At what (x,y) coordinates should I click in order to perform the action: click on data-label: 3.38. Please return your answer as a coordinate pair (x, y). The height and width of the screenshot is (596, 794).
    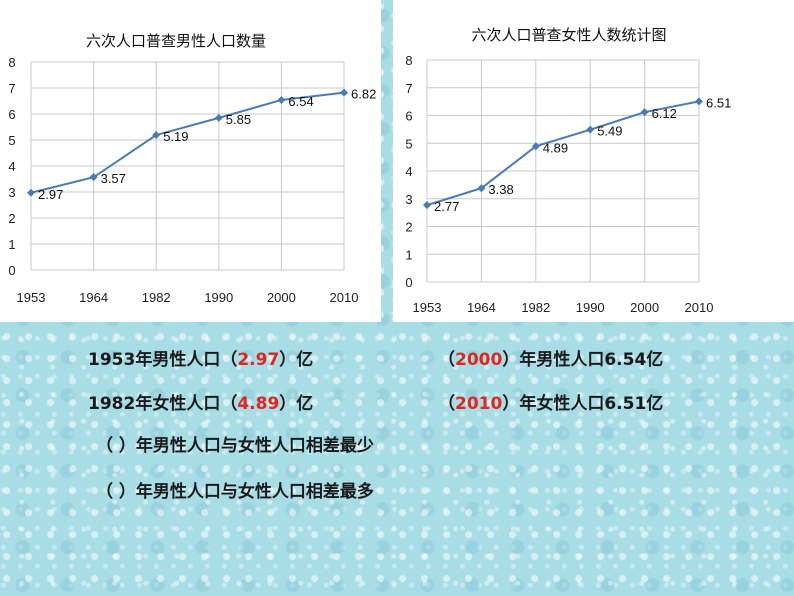
    Looking at the image, I should click on (500, 189).